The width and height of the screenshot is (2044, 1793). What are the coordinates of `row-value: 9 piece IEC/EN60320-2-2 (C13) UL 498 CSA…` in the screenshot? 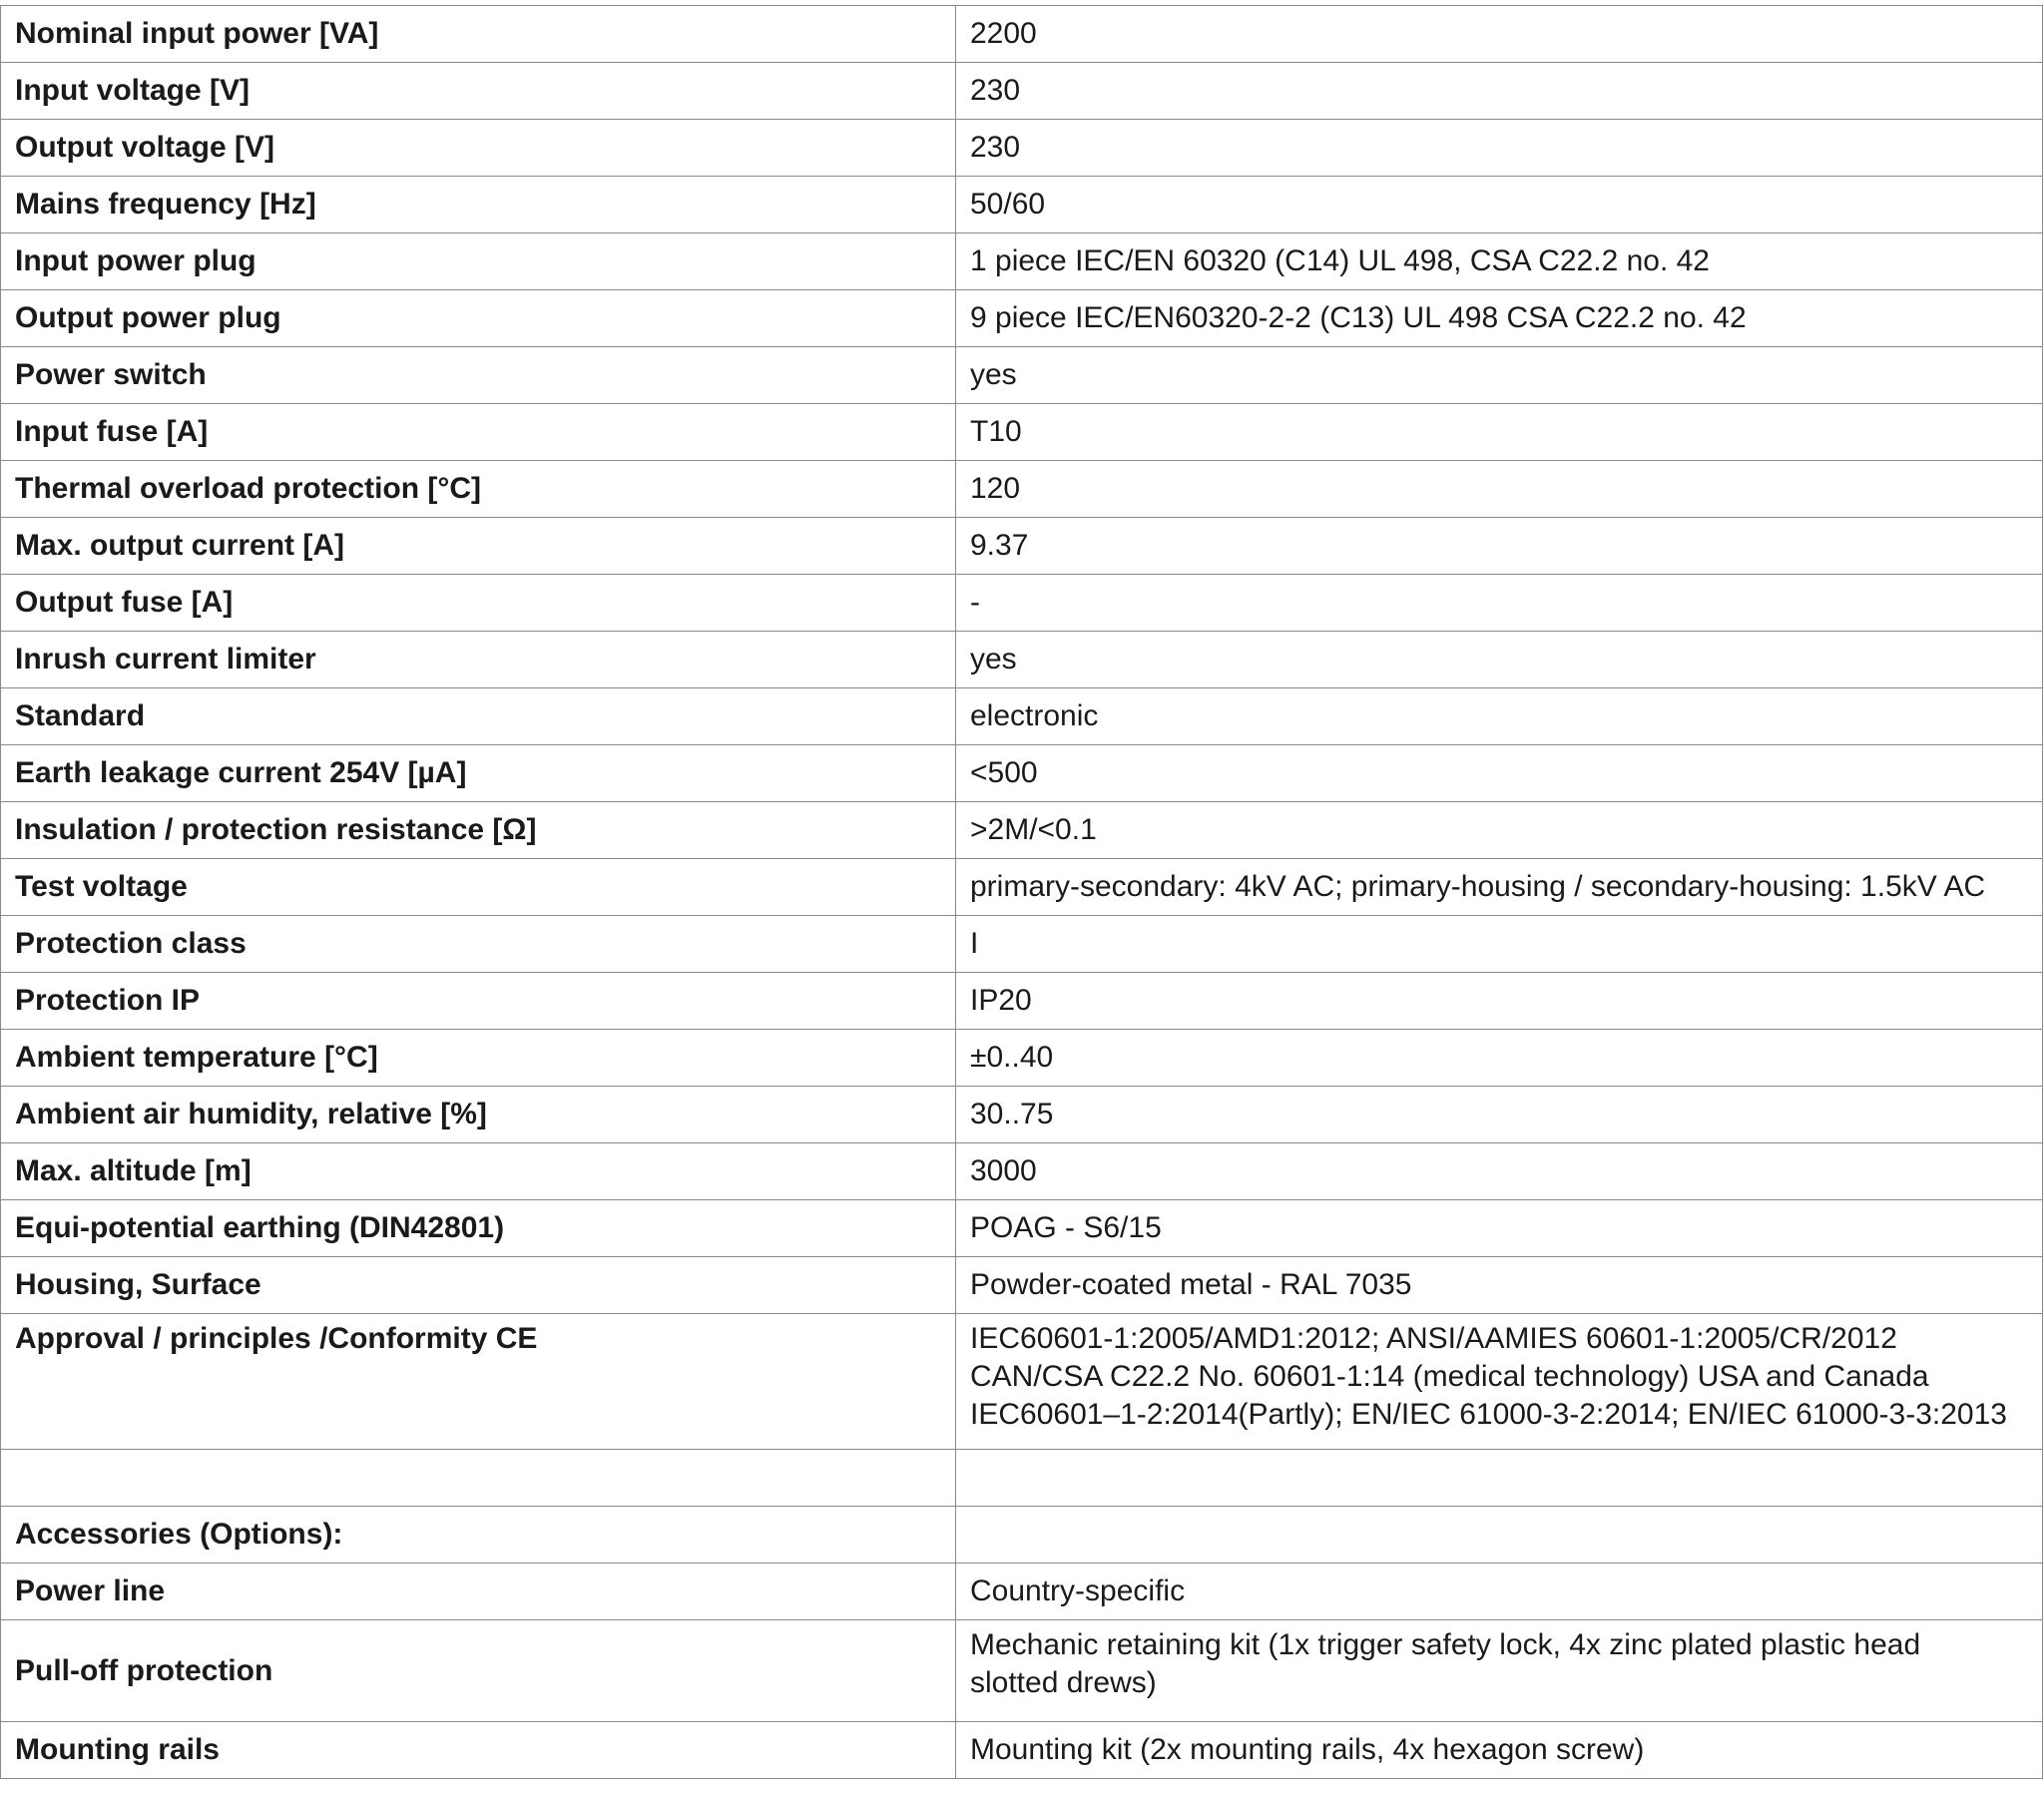 It's located at (1499, 318).